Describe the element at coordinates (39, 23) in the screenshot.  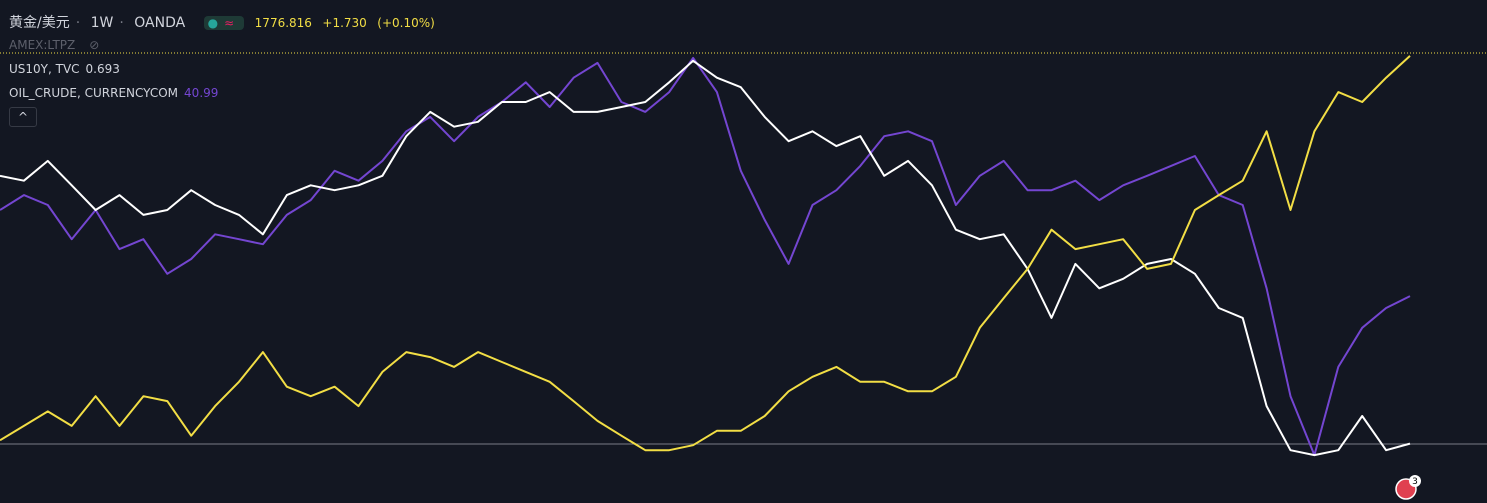
I see `symbol: 黄金/美元` at that location.